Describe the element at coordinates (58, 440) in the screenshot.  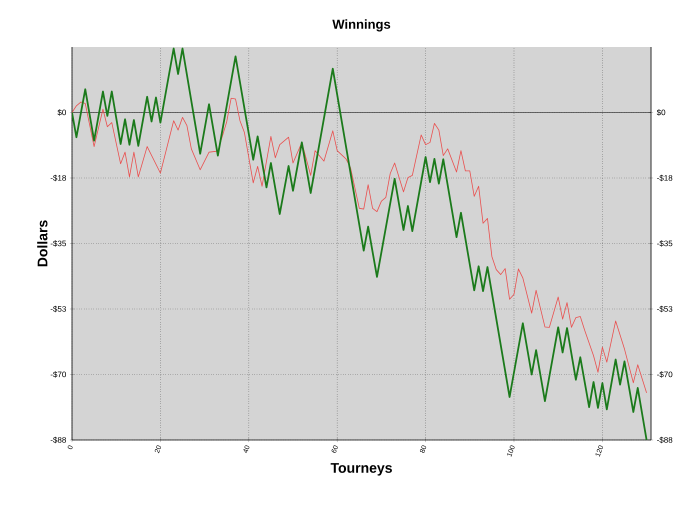
I see `y-tick-label: -$88` at that location.